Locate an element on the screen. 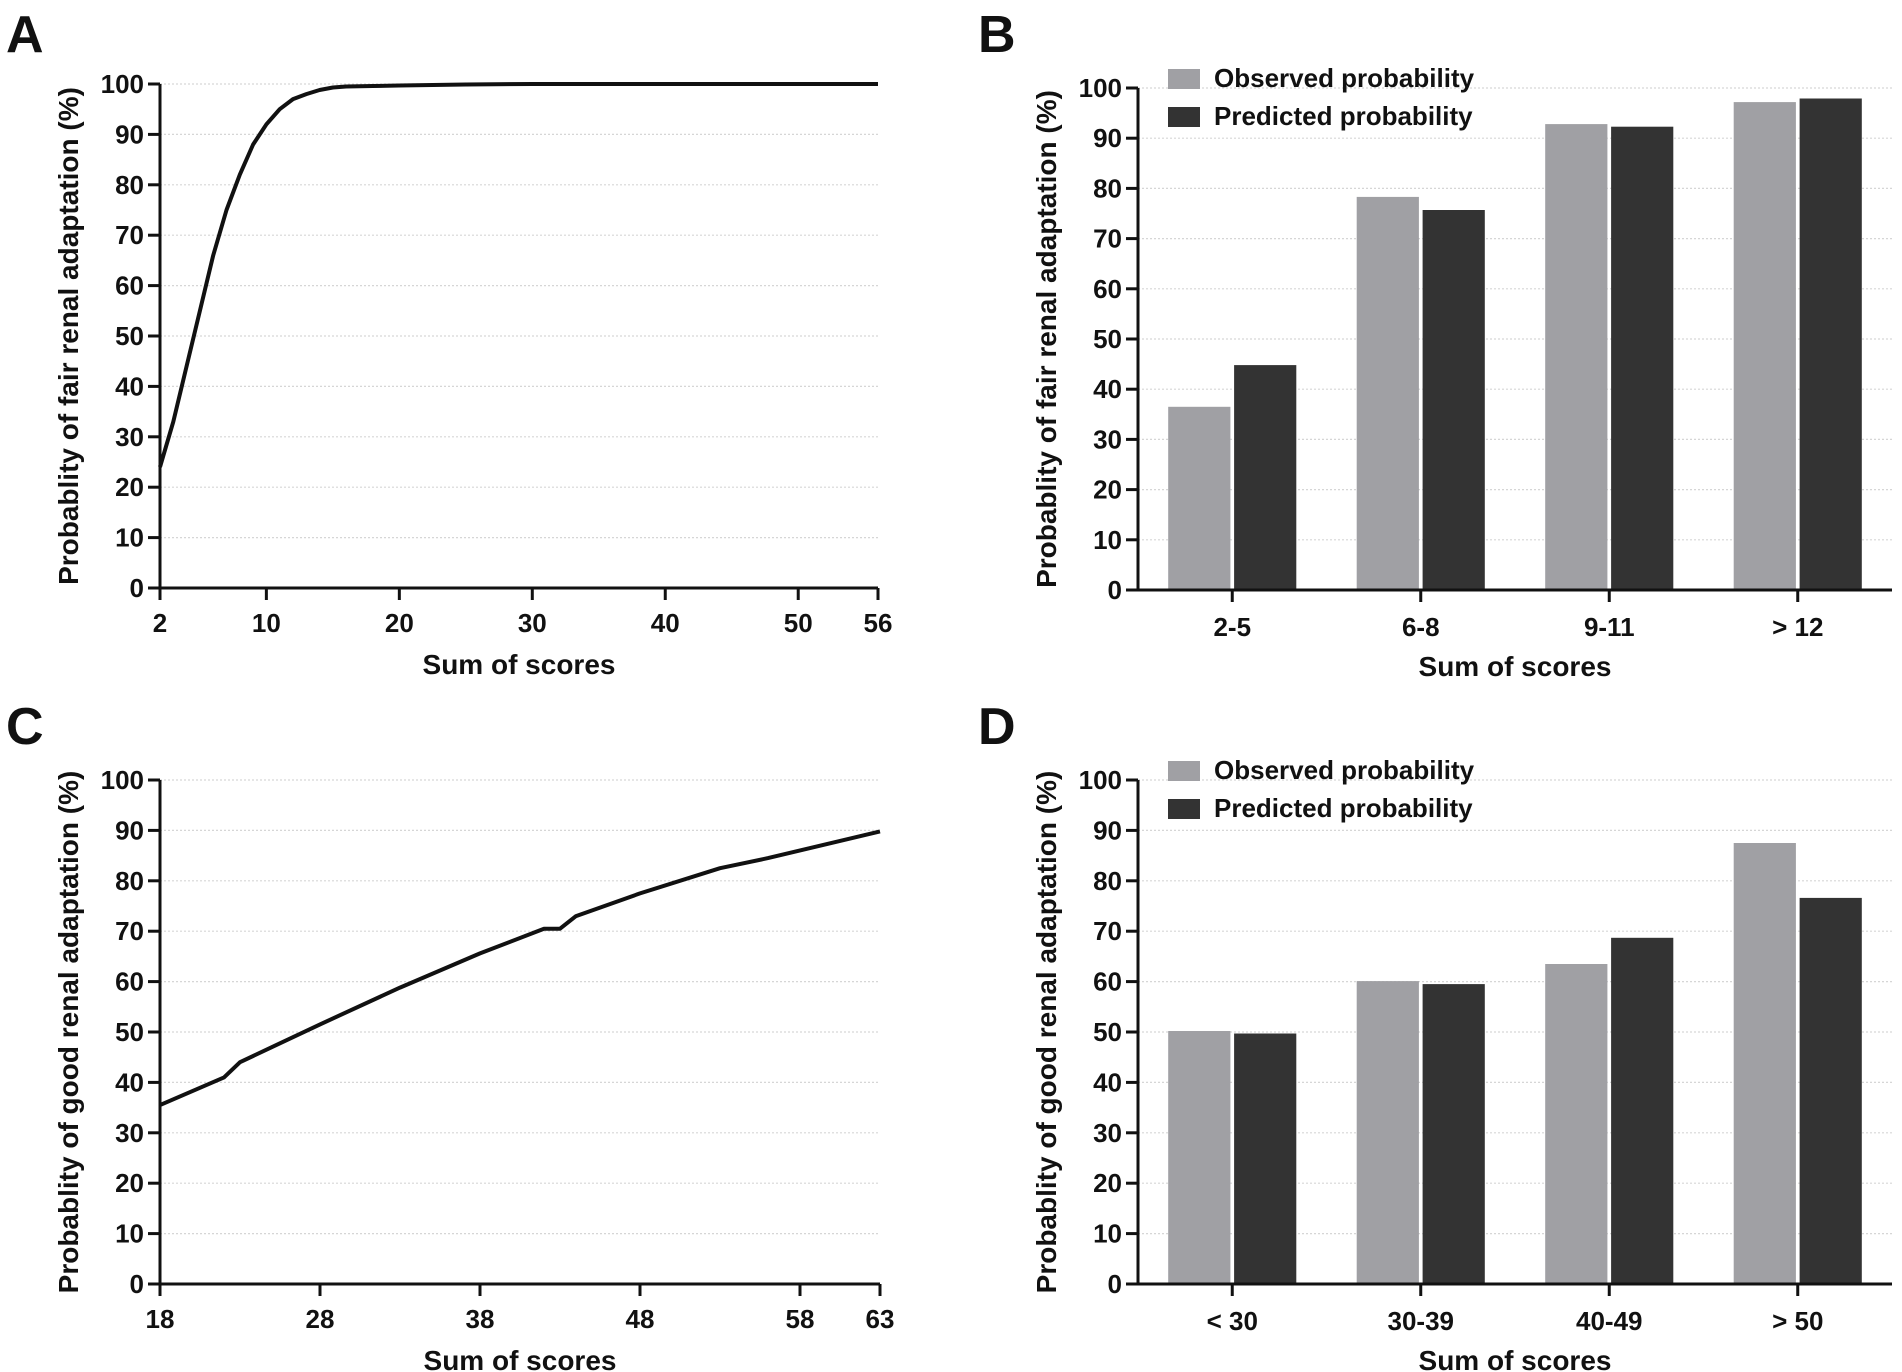 Image resolution: width=1902 pixels, height=1372 pixels. panel-letter: B is located at coordinates (997, 35).